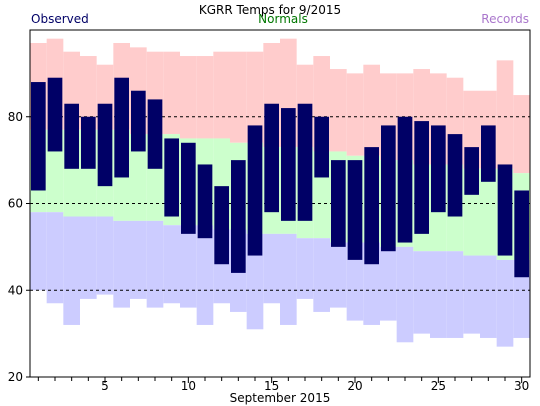  What do you see at coordinates (438, 386) in the screenshot?
I see `x-tick-label: 25` at bounding box center [438, 386].